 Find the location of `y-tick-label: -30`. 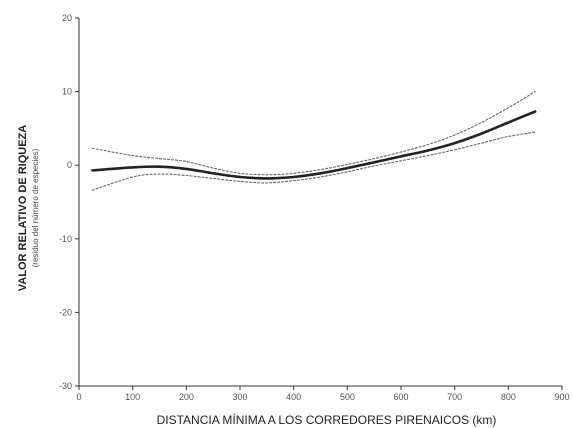

y-tick-label: -30 is located at coordinates (65, 386).